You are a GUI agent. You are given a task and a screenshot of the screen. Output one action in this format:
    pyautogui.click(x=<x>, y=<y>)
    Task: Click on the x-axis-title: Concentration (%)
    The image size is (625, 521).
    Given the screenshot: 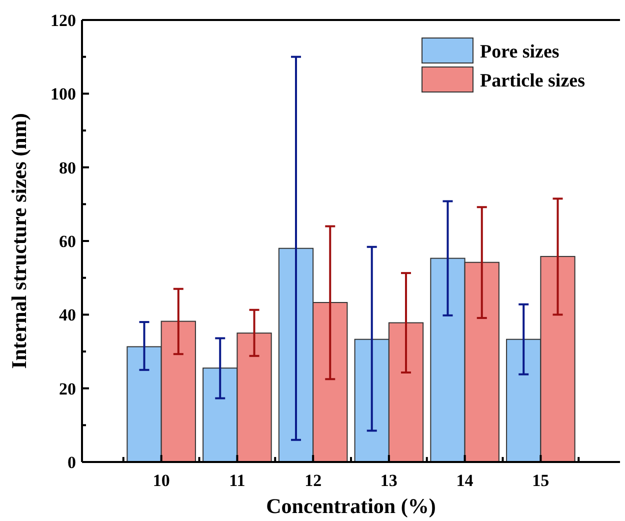 What is the action you would take?
    pyautogui.click(x=351, y=506)
    